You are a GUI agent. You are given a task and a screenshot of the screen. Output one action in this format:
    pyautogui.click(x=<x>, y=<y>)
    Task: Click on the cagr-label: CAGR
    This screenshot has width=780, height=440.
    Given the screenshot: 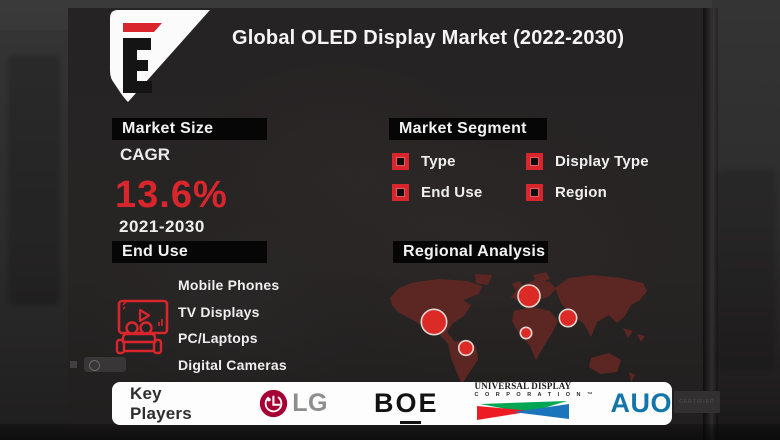 What is the action you would take?
    pyautogui.click(x=145, y=154)
    